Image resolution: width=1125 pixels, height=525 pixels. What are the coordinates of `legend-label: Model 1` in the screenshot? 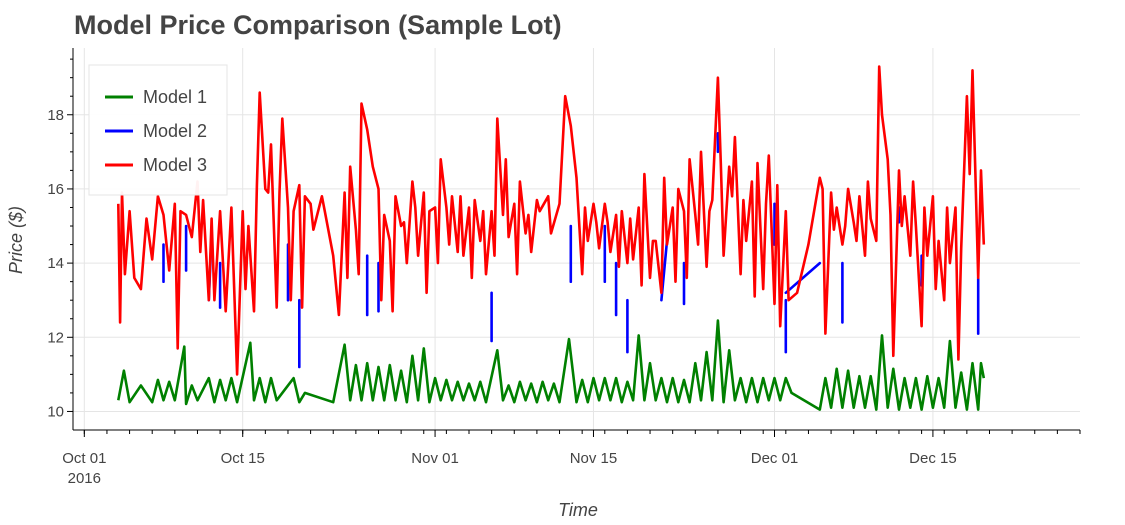 It's located at (175, 97).